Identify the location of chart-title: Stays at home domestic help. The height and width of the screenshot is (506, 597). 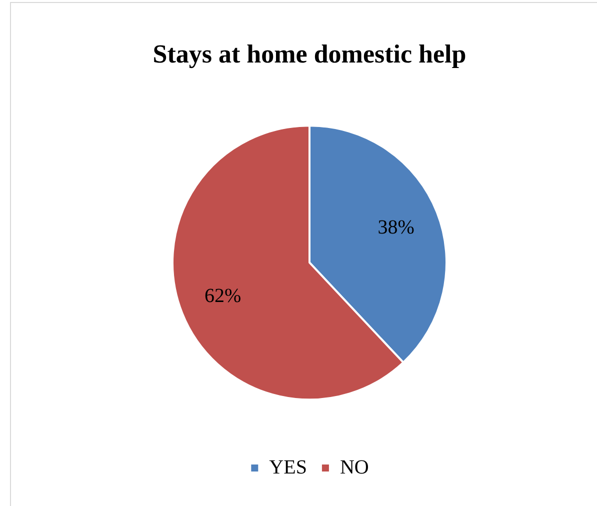
(309, 53).